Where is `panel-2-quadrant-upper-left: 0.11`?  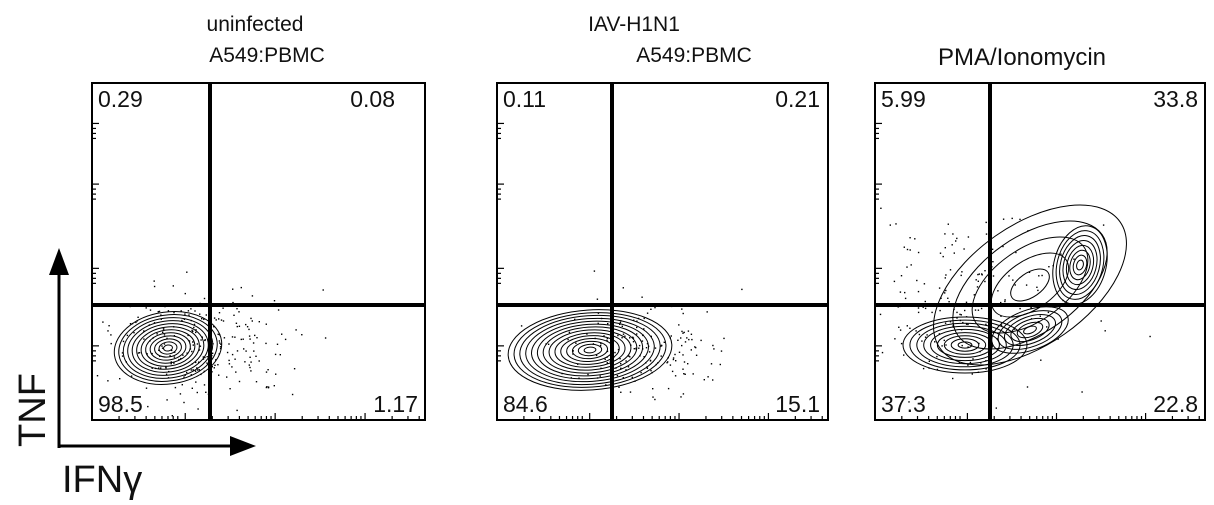
panel-2-quadrant-upper-left: 0.11 is located at coordinates (524, 99).